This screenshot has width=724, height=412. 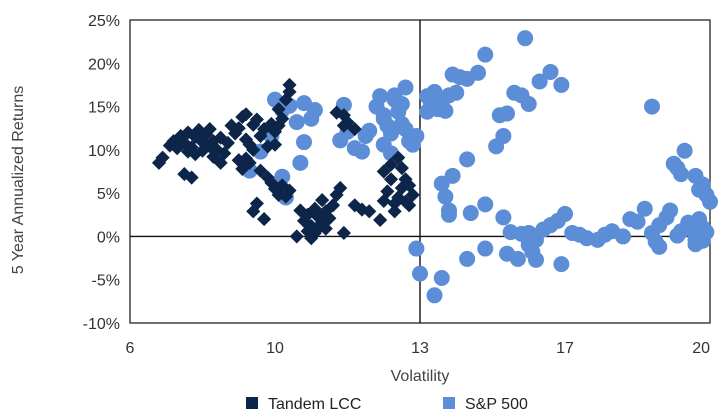 What do you see at coordinates (701, 348) in the screenshot?
I see `x-tick-label: 20` at bounding box center [701, 348].